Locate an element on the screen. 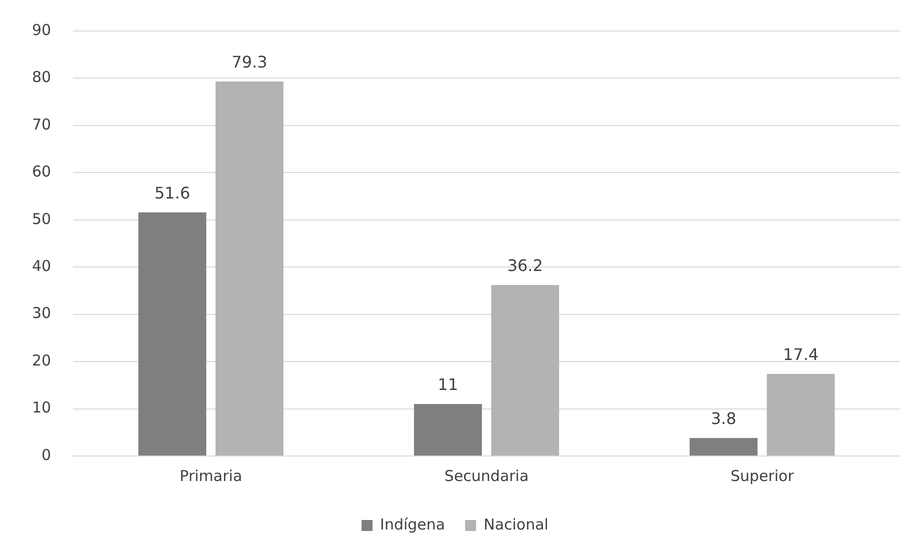 This screenshot has height=547, width=918. x-tick-label: Superior is located at coordinates (762, 475).